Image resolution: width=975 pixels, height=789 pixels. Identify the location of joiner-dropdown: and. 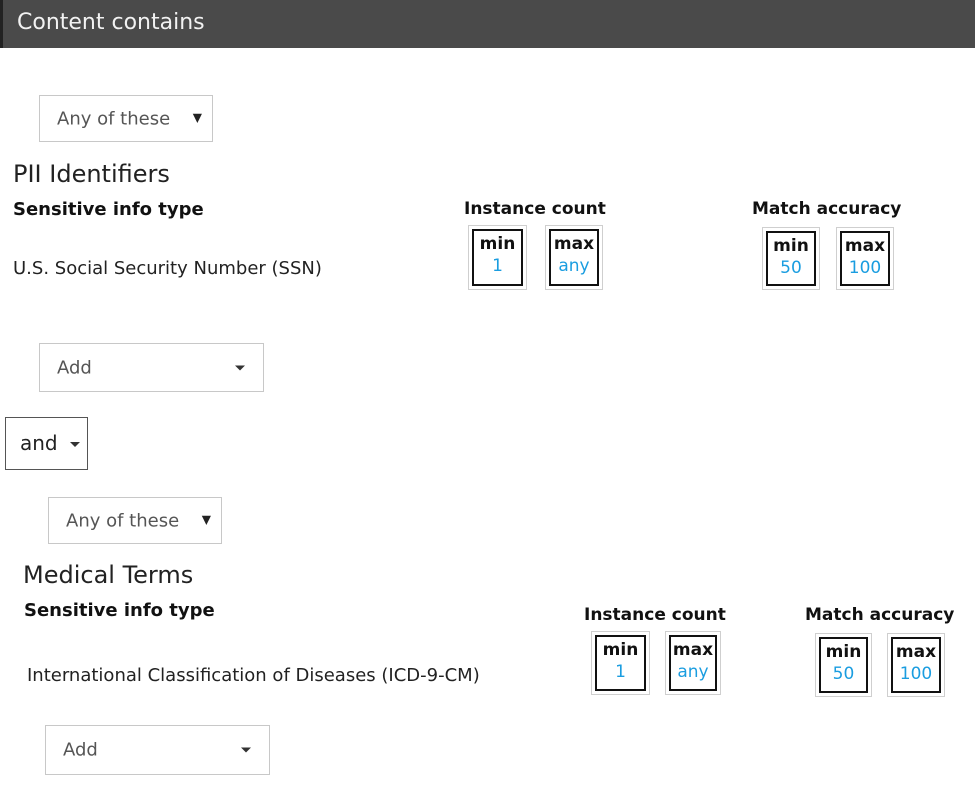
(46, 443).